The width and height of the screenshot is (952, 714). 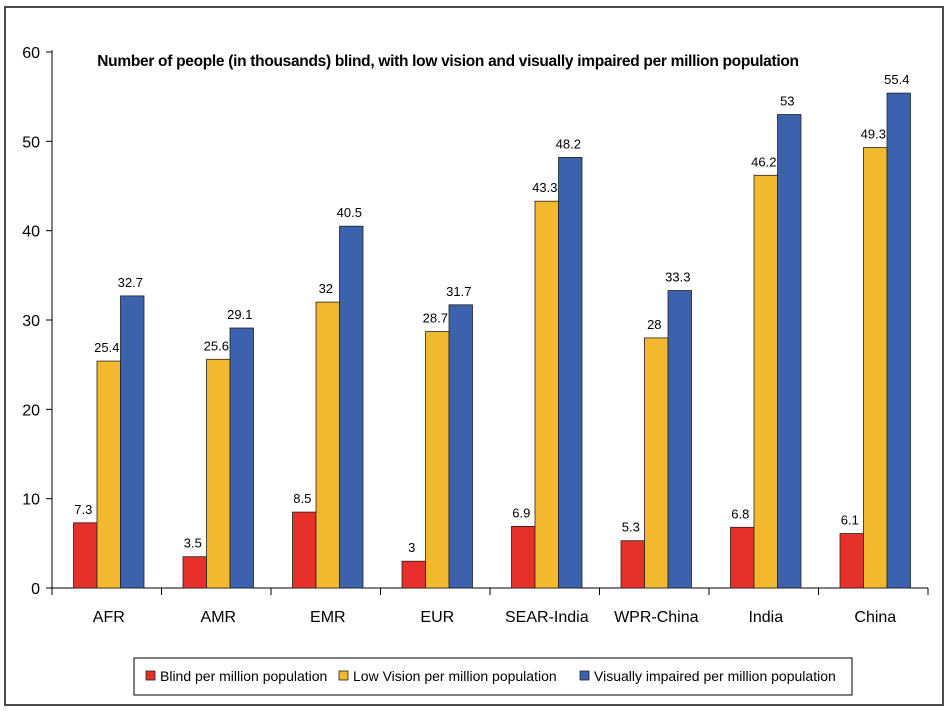 What do you see at coordinates (765, 617) in the screenshot?
I see `x-category-label: India` at bounding box center [765, 617].